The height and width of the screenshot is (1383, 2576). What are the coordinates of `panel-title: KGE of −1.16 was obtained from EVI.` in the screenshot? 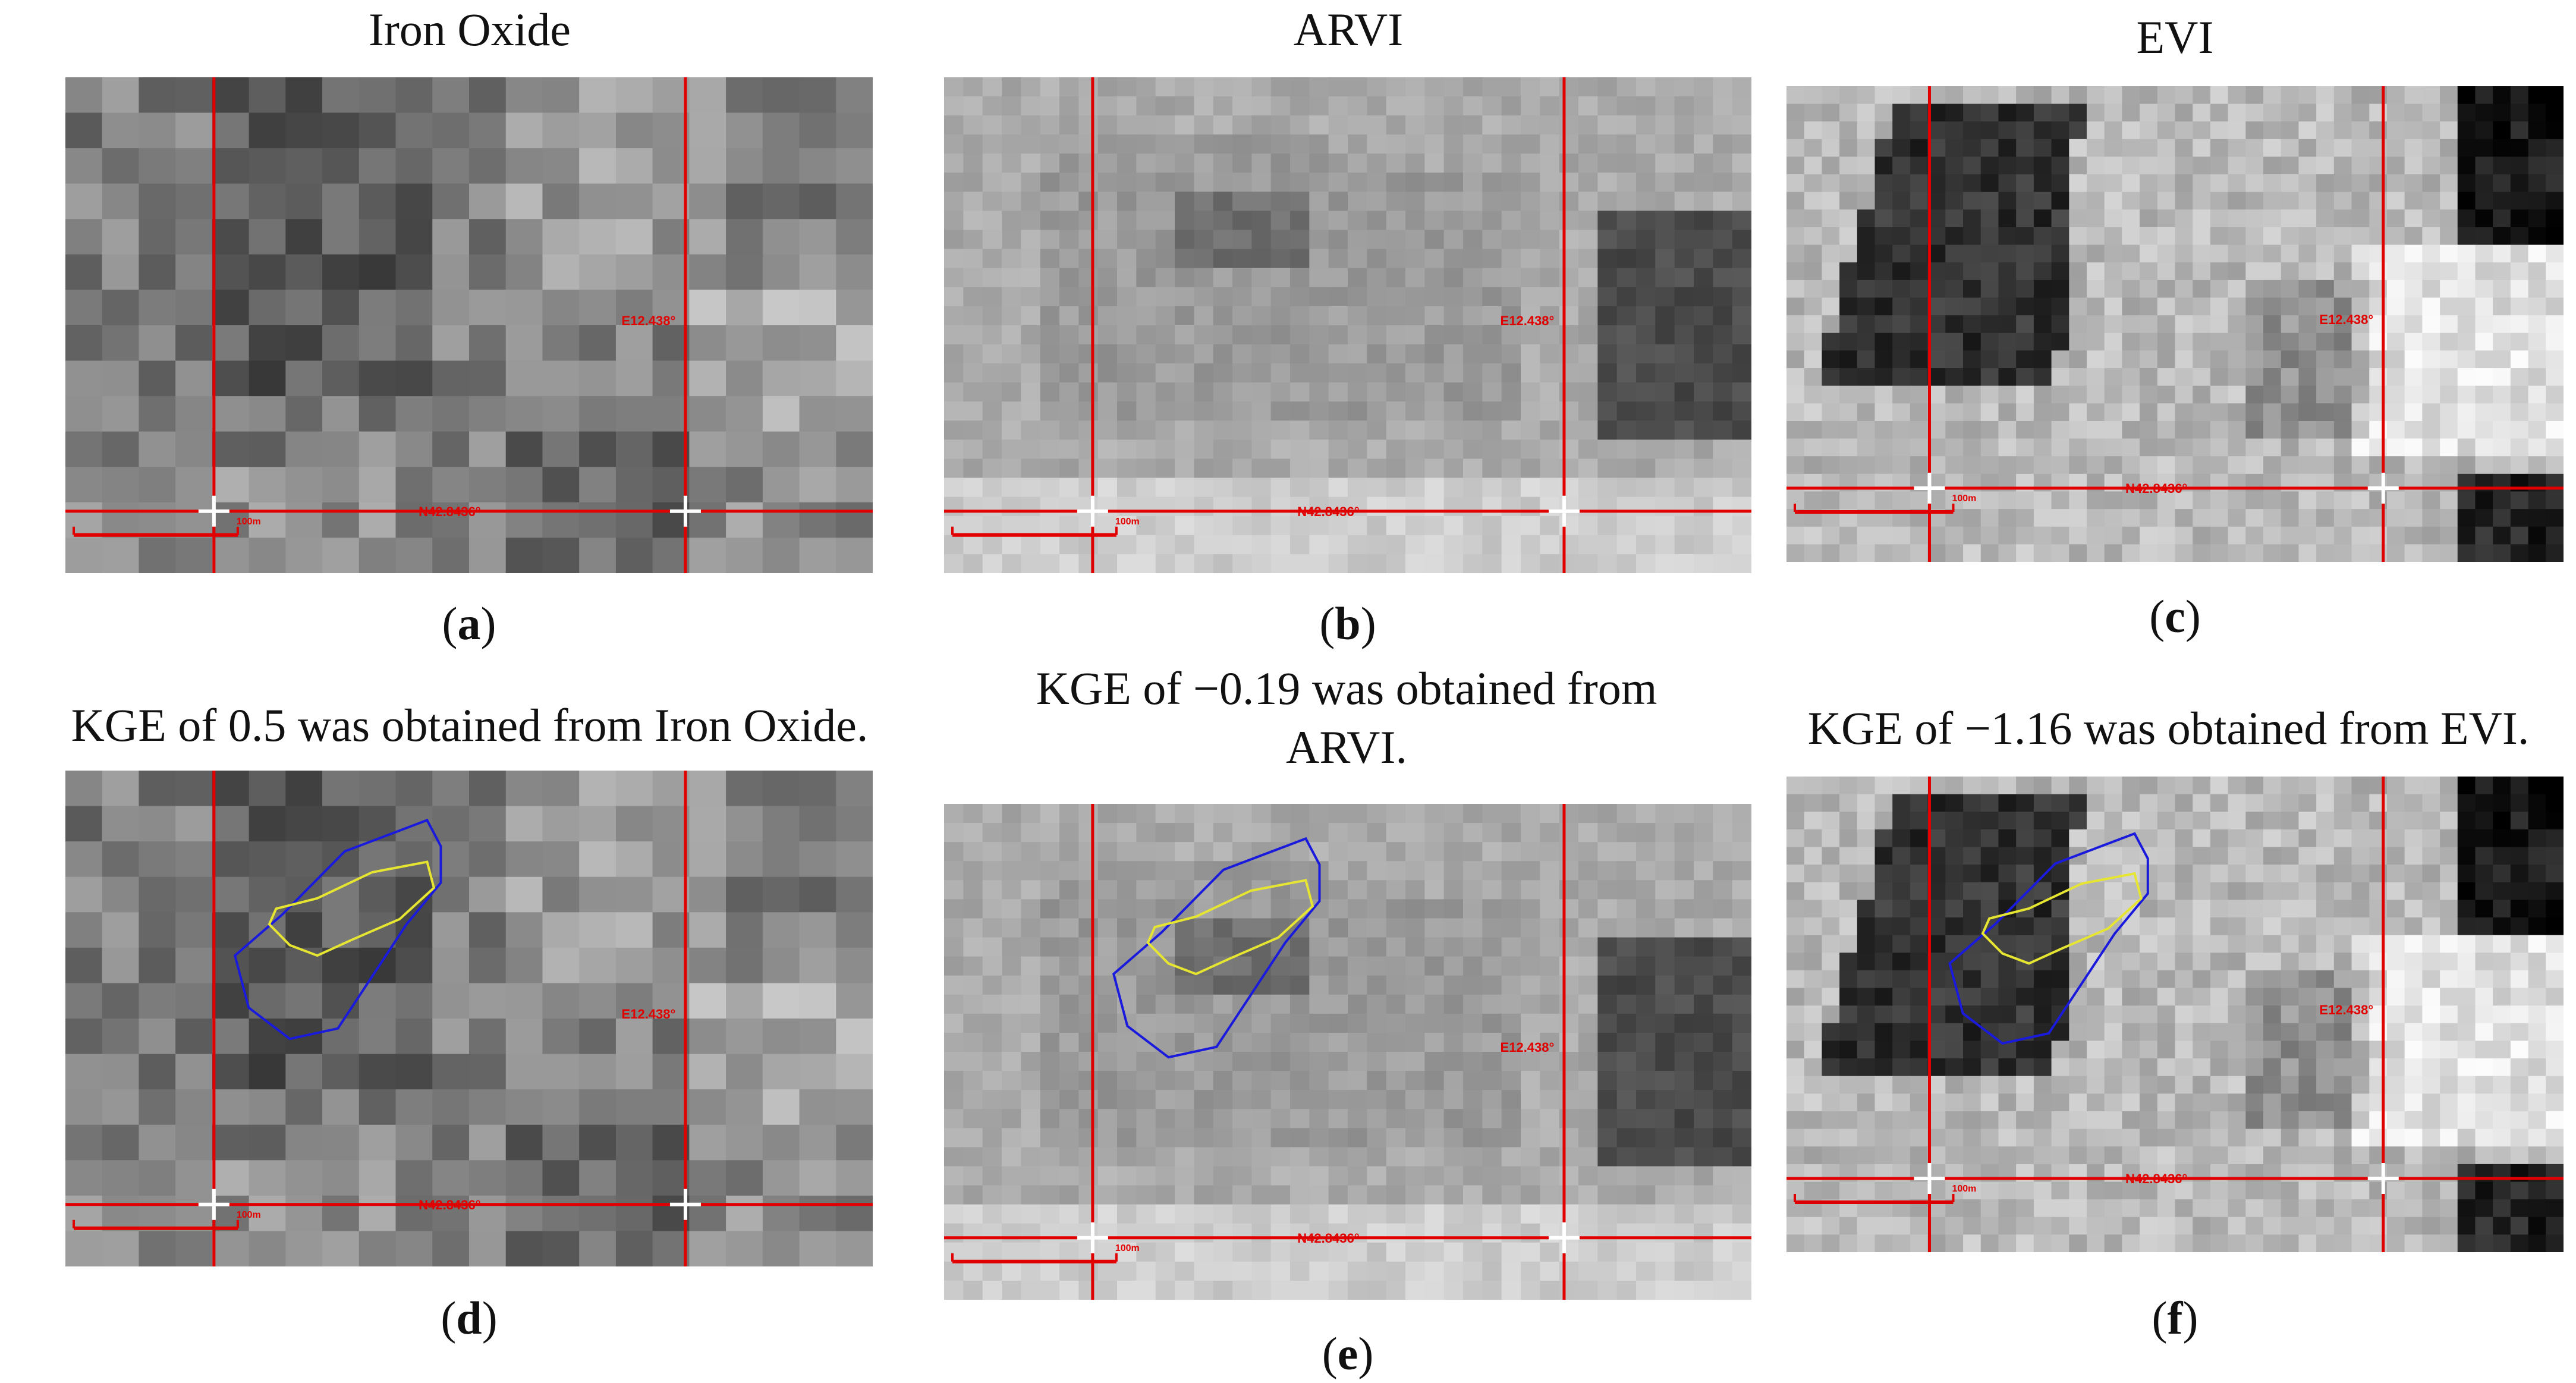 It's located at (2168, 728).